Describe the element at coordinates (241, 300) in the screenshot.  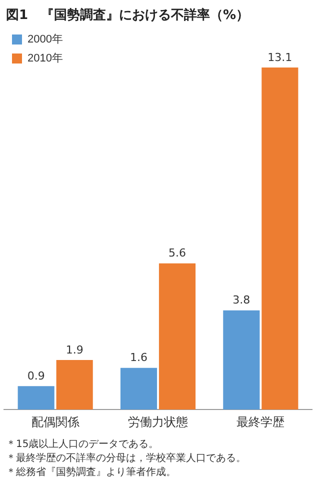
I see `data-label: 3.8` at that location.